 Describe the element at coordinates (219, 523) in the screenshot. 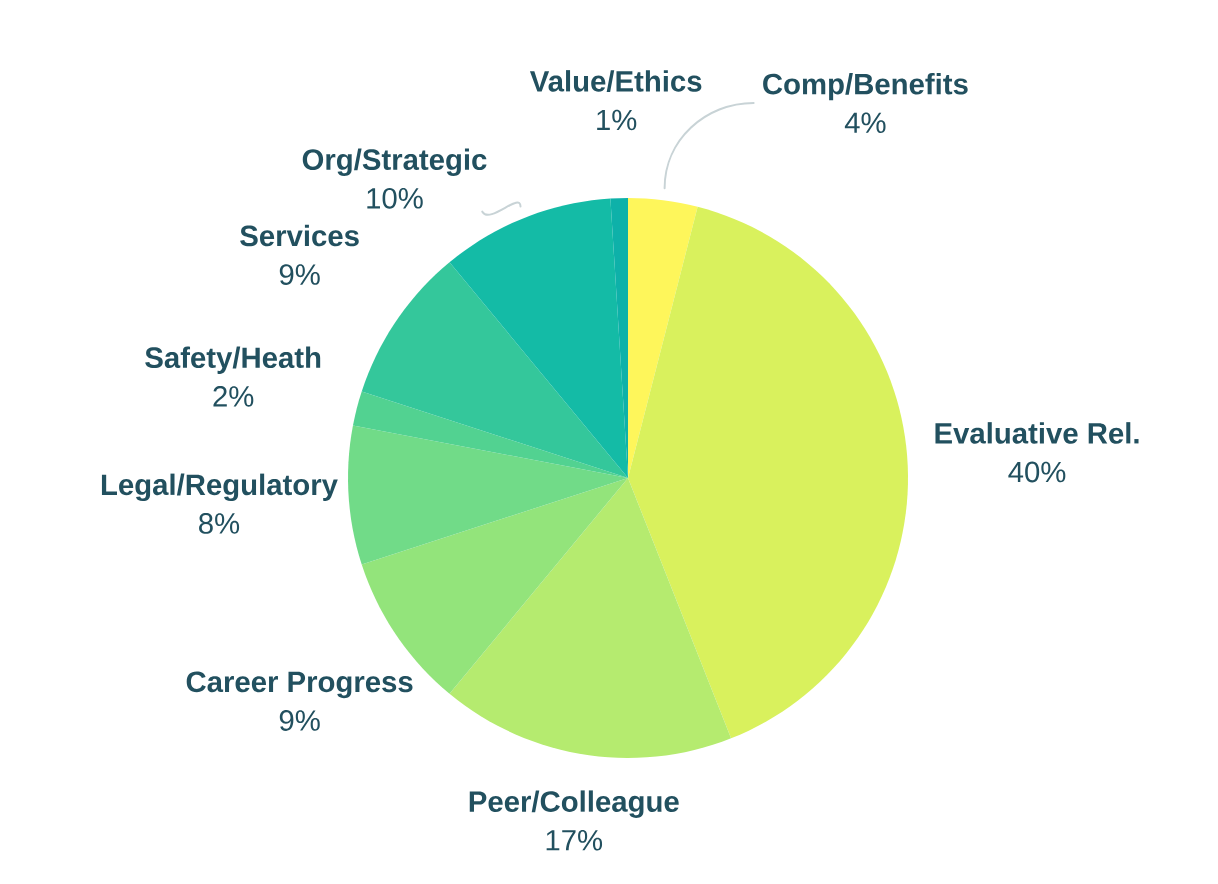

I see `data-label: 8%` at that location.